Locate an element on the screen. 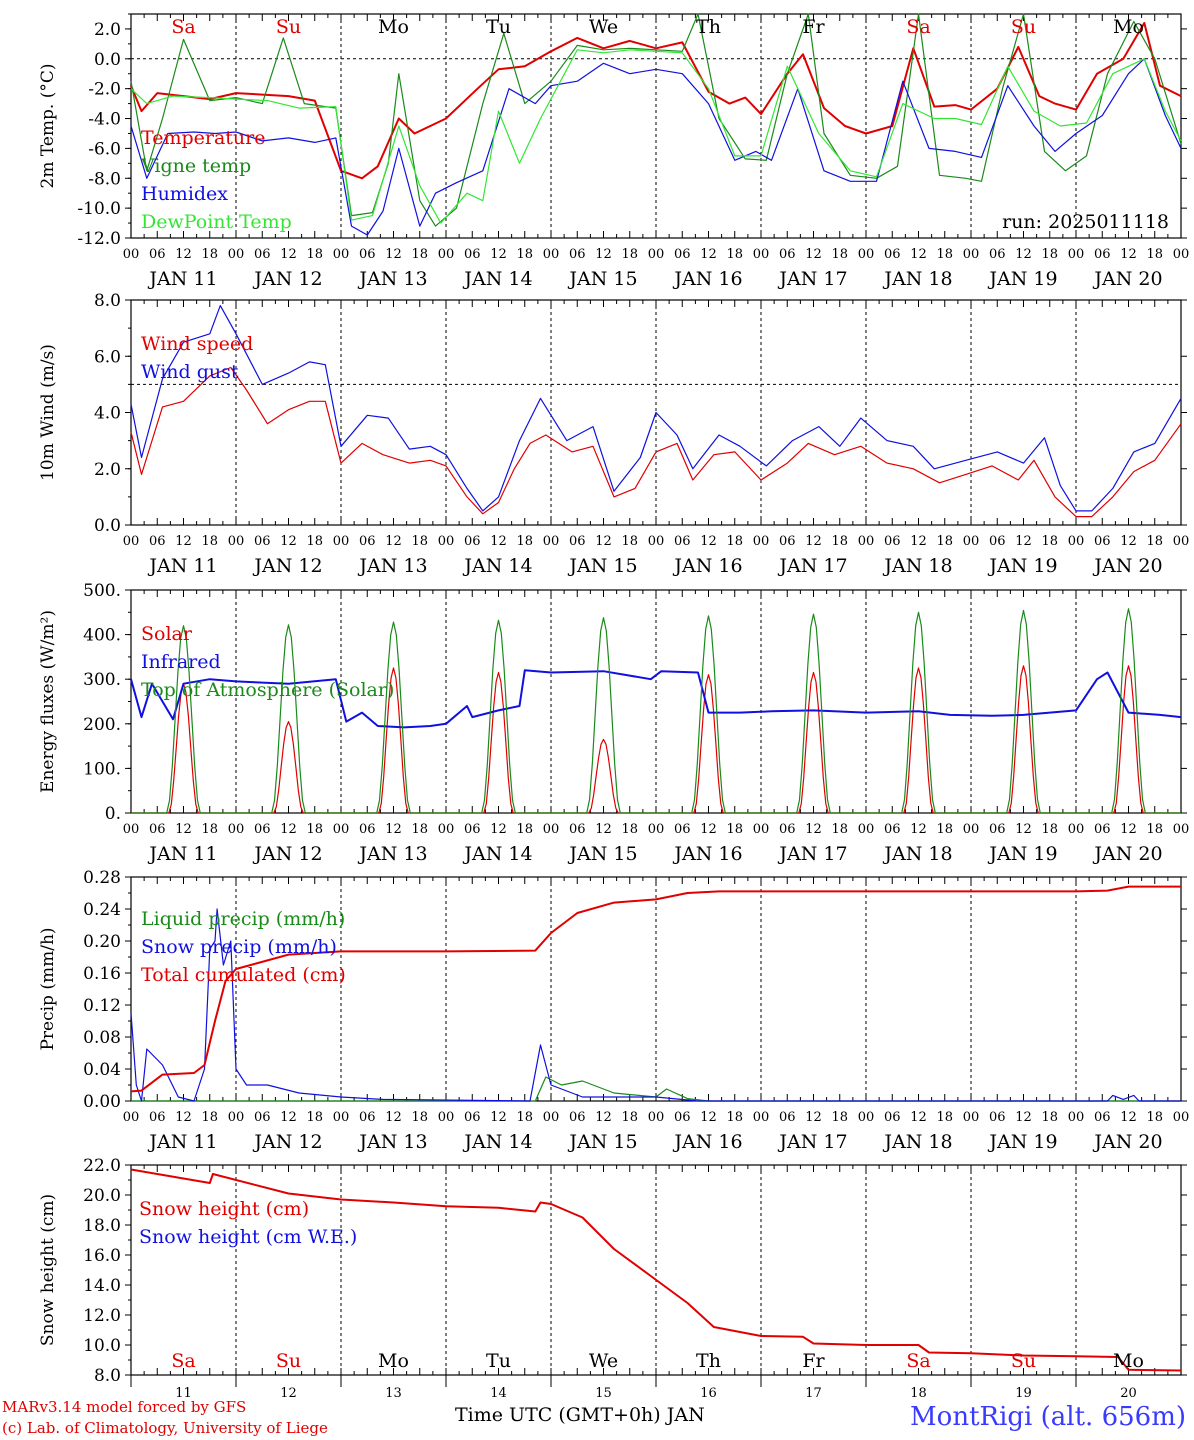 The image size is (1194, 1440). y-tick-label: -10.0 is located at coordinates (99, 209).